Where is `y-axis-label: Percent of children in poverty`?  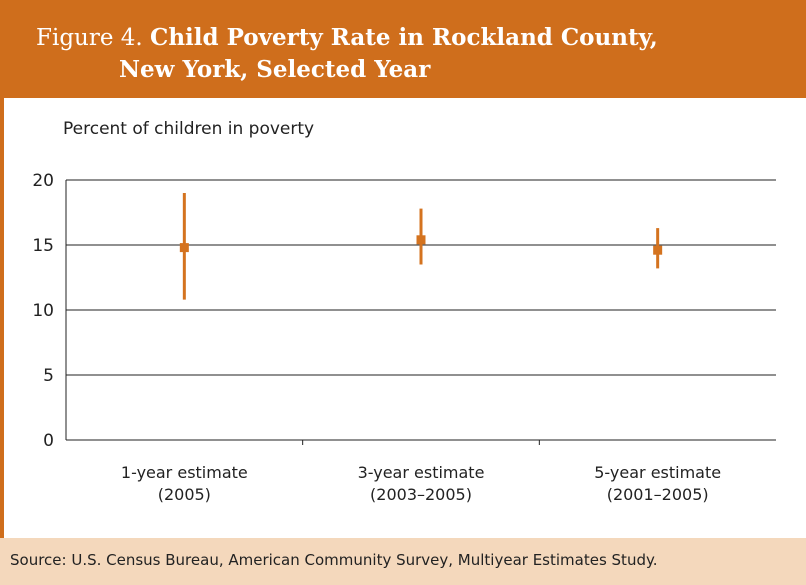 y-axis-label: Percent of children in poverty is located at coordinates (189, 129).